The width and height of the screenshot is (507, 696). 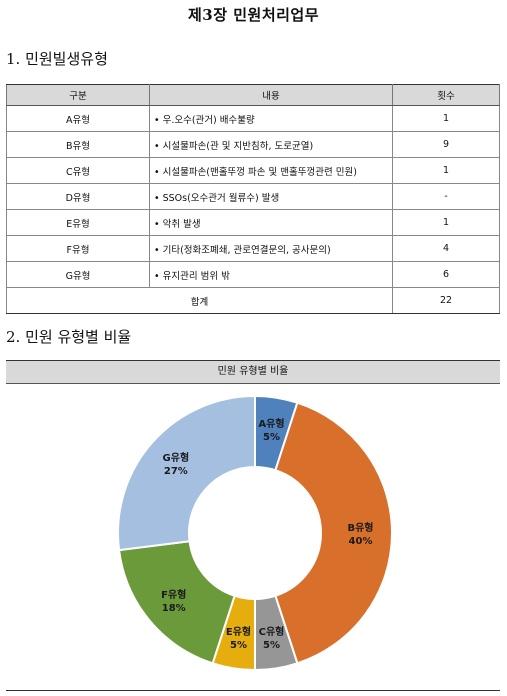 I want to click on chart-title: 민원 유형별 비율, so click(x=253, y=372).